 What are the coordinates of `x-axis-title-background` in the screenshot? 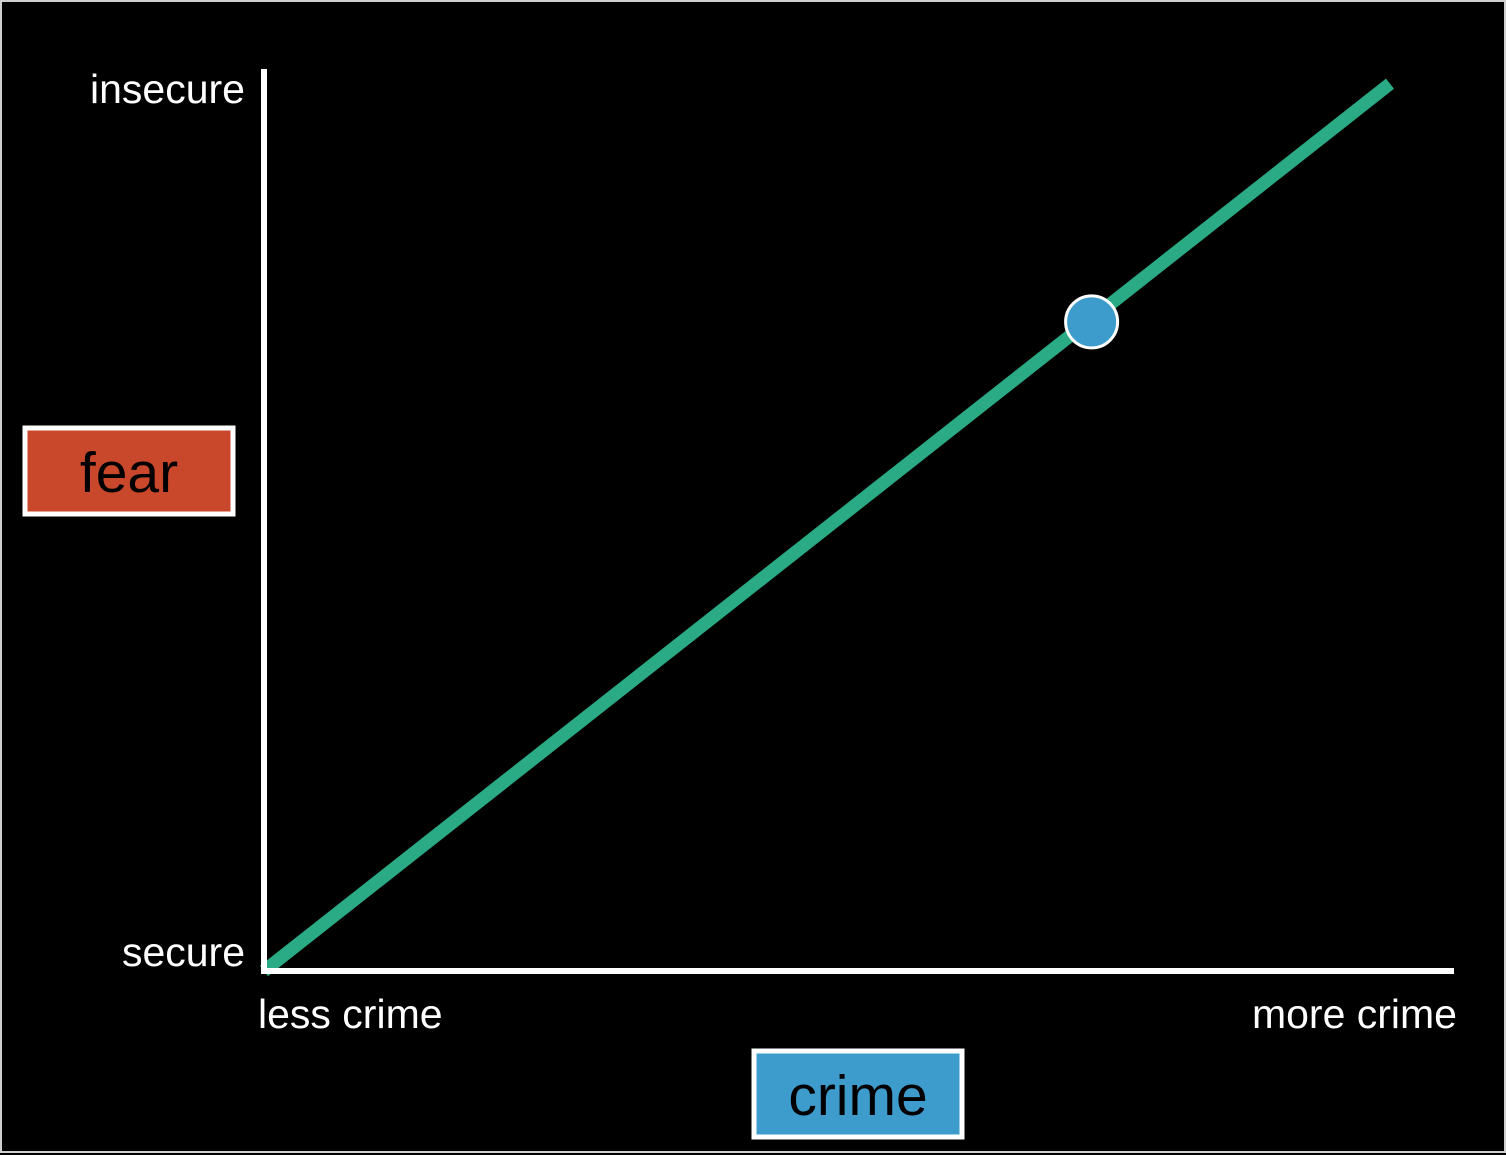 It's located at (858, 1094).